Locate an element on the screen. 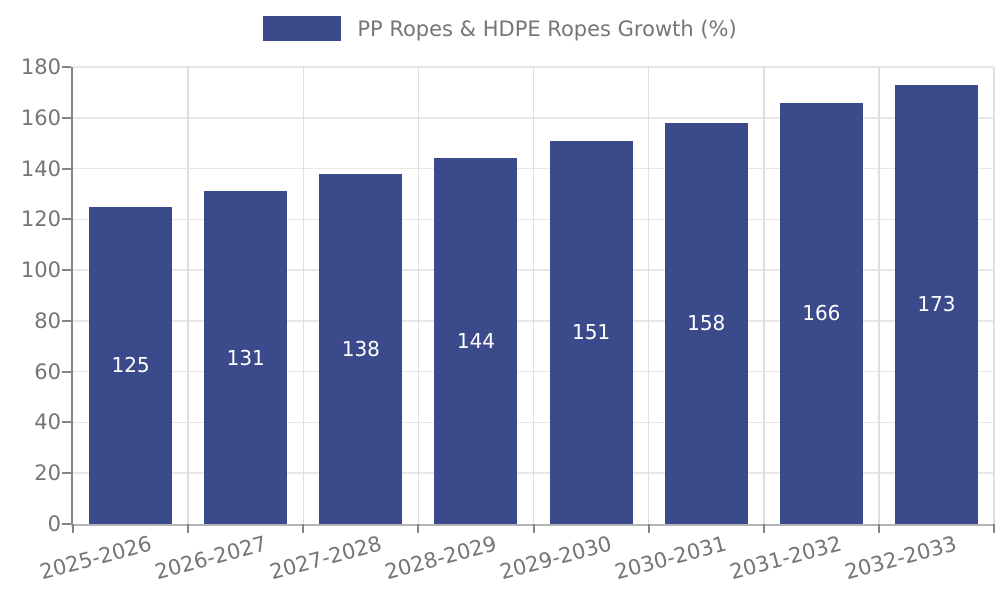 The height and width of the screenshot is (600, 1000). bar-value-label: 125 is located at coordinates (130, 365).